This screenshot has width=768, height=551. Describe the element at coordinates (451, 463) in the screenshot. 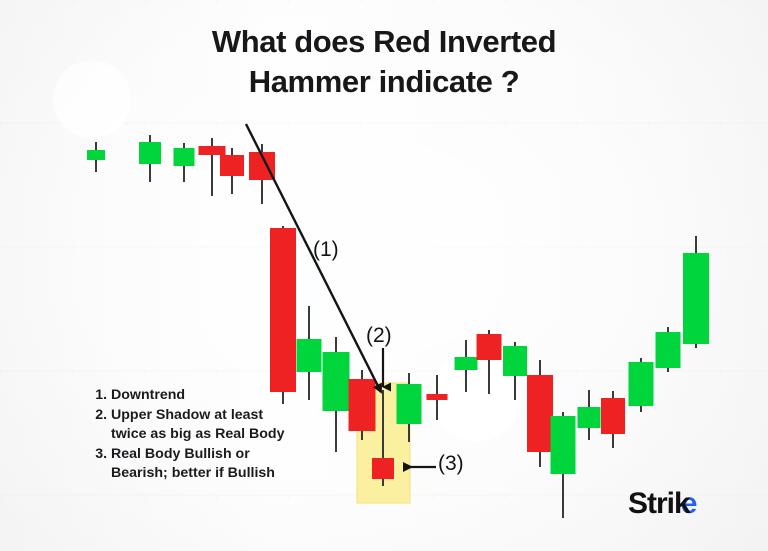

I see `annotation-label-3: (3)` at that location.